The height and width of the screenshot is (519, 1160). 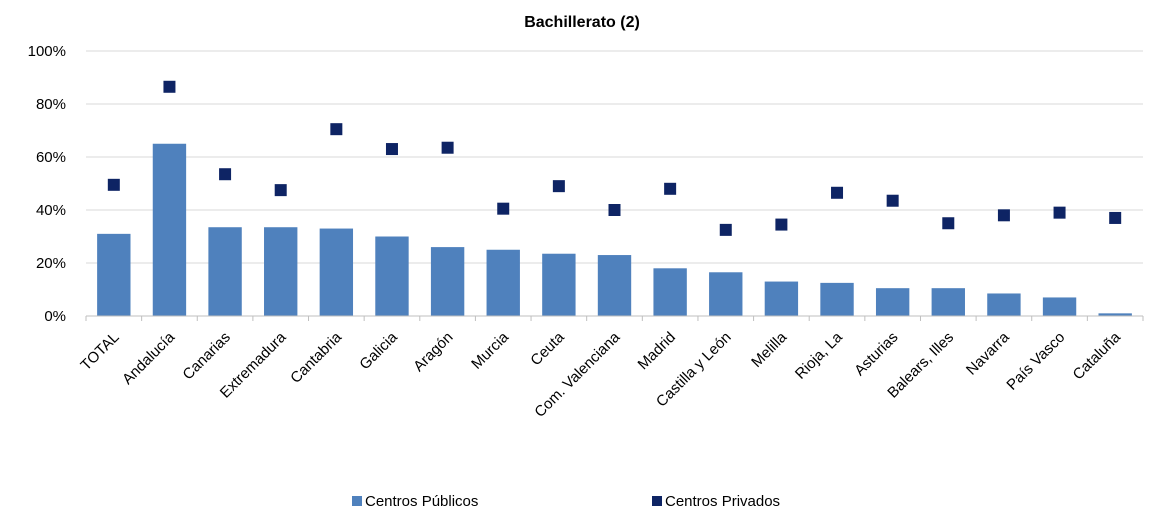 I want to click on x-tick-label: Ceuta, so click(x=547, y=348).